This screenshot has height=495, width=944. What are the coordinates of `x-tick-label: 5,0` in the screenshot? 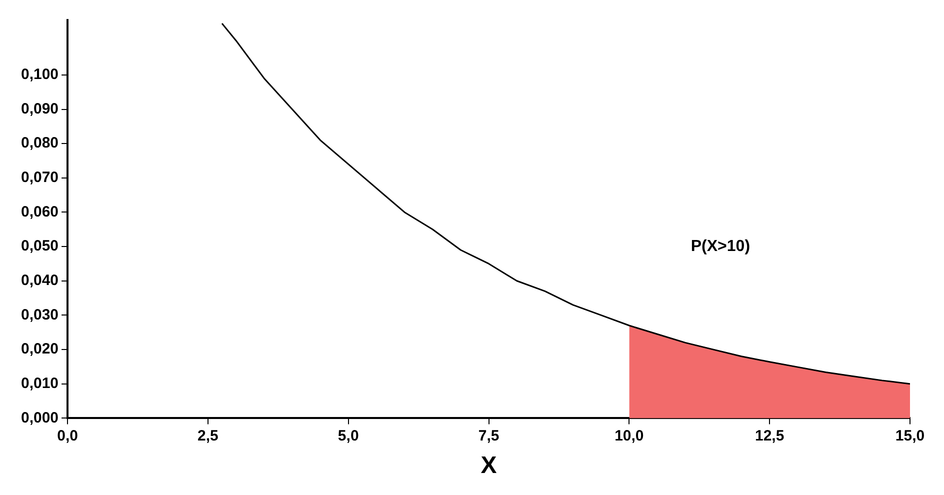 It's located at (348, 435).